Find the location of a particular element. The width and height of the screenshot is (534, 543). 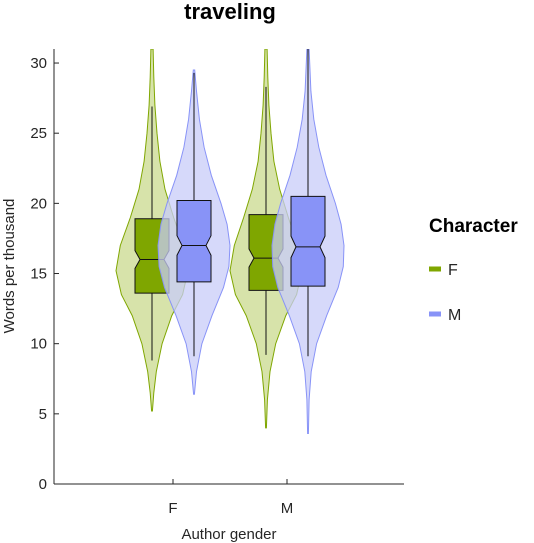

box-m-f is located at coordinates (194, 241).